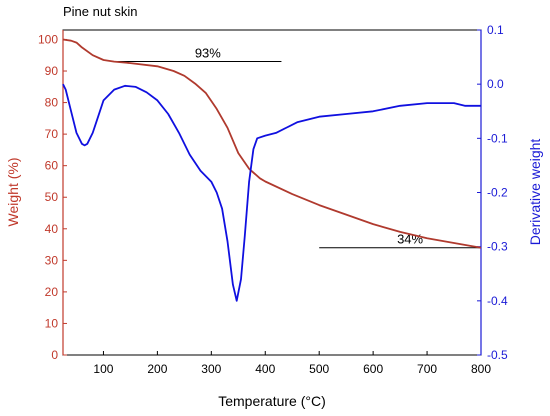 The image size is (550, 416). Describe the element at coordinates (157, 369) in the screenshot. I see `x-tick-label: 200` at that location.